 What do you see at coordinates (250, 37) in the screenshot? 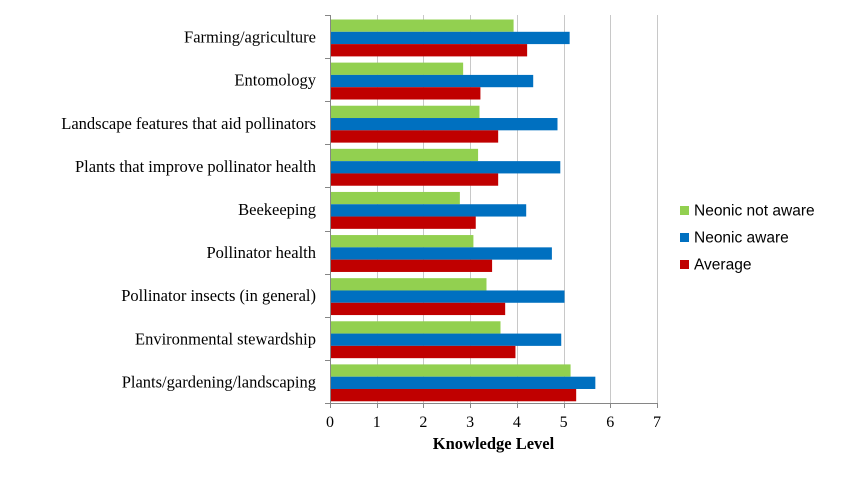
I see `category-label: Farming/agriculture` at bounding box center [250, 37].